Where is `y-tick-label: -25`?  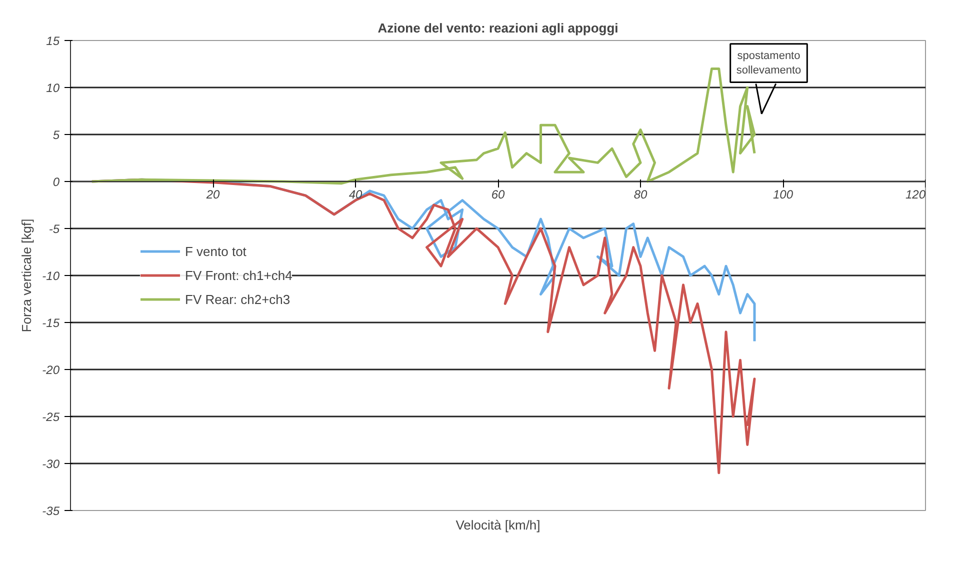 y-tick-label: -25 is located at coordinates (51, 417).